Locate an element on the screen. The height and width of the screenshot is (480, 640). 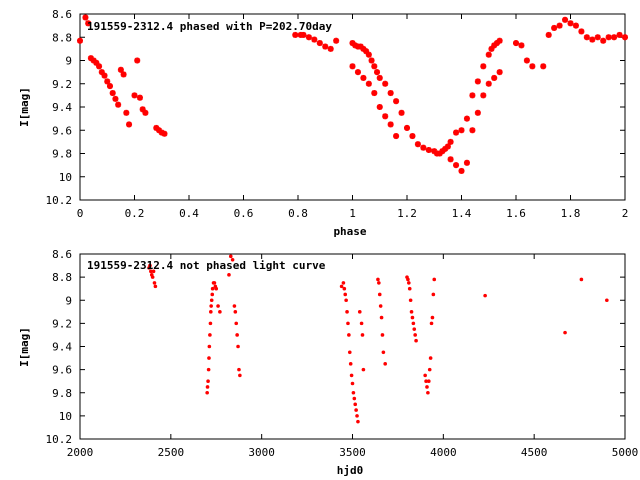
bottom-y-tick-label: 9.8 is located at coordinates (62, 393).